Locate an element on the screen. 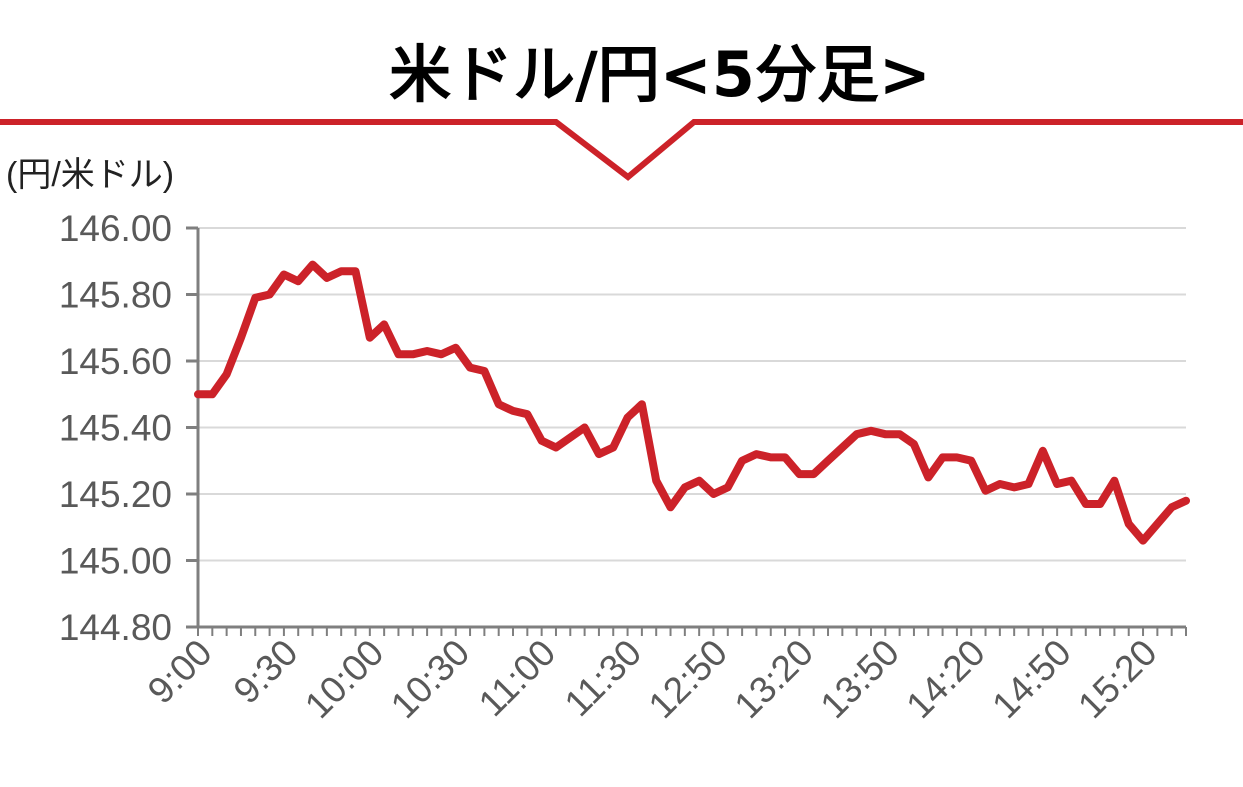 Image resolution: width=1243 pixels, height=787 pixels. x-tick-label: 11:30 is located at coordinates (603, 678).